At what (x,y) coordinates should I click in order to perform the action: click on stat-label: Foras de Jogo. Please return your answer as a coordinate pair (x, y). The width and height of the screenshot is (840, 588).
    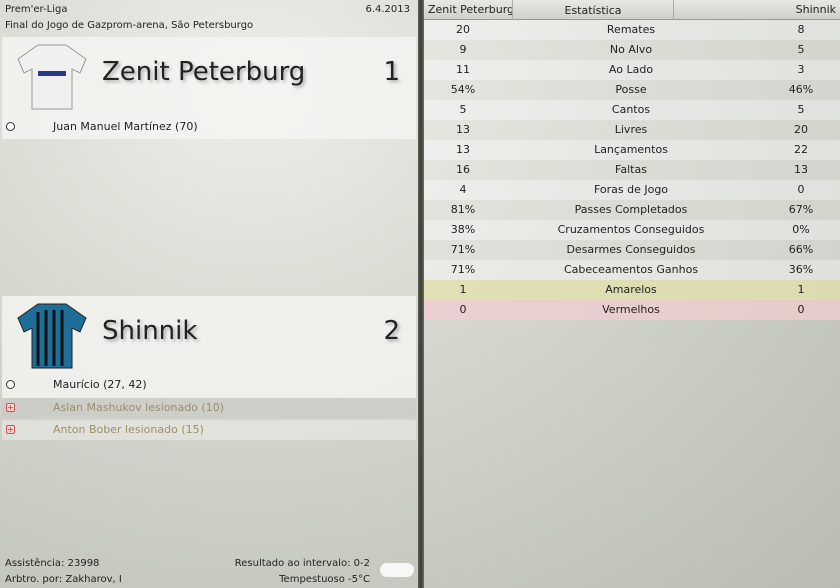
    Looking at the image, I should click on (631, 189).